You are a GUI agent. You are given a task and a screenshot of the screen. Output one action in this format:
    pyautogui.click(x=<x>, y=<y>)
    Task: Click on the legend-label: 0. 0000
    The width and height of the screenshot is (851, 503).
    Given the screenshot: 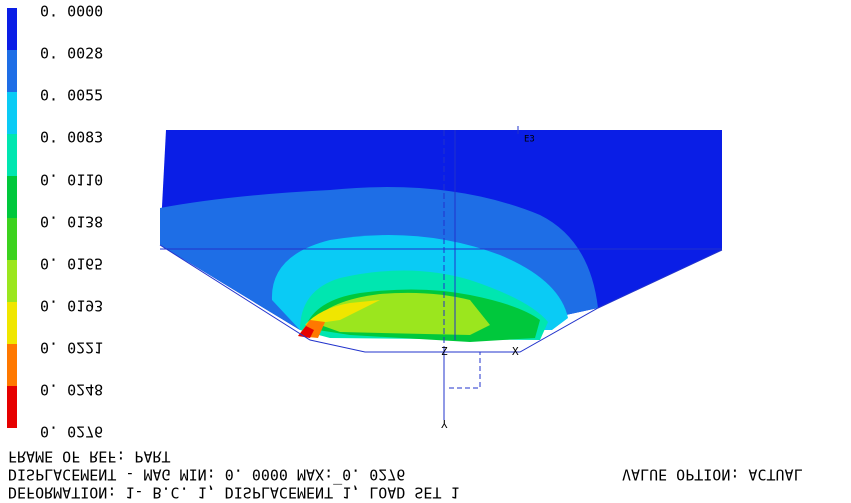 What is the action you would take?
    pyautogui.click(x=71, y=12)
    